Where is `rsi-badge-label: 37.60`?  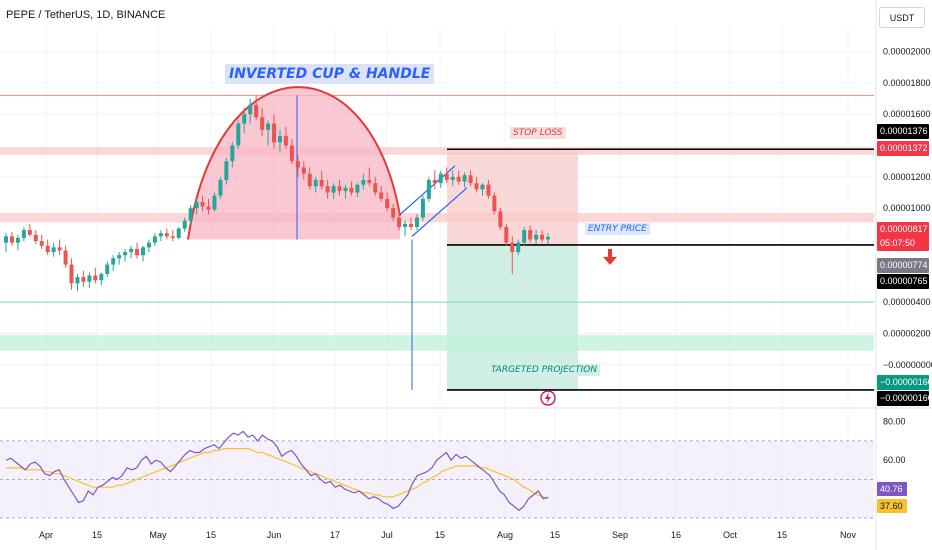 rsi-badge-label: 37.60 is located at coordinates (891, 506).